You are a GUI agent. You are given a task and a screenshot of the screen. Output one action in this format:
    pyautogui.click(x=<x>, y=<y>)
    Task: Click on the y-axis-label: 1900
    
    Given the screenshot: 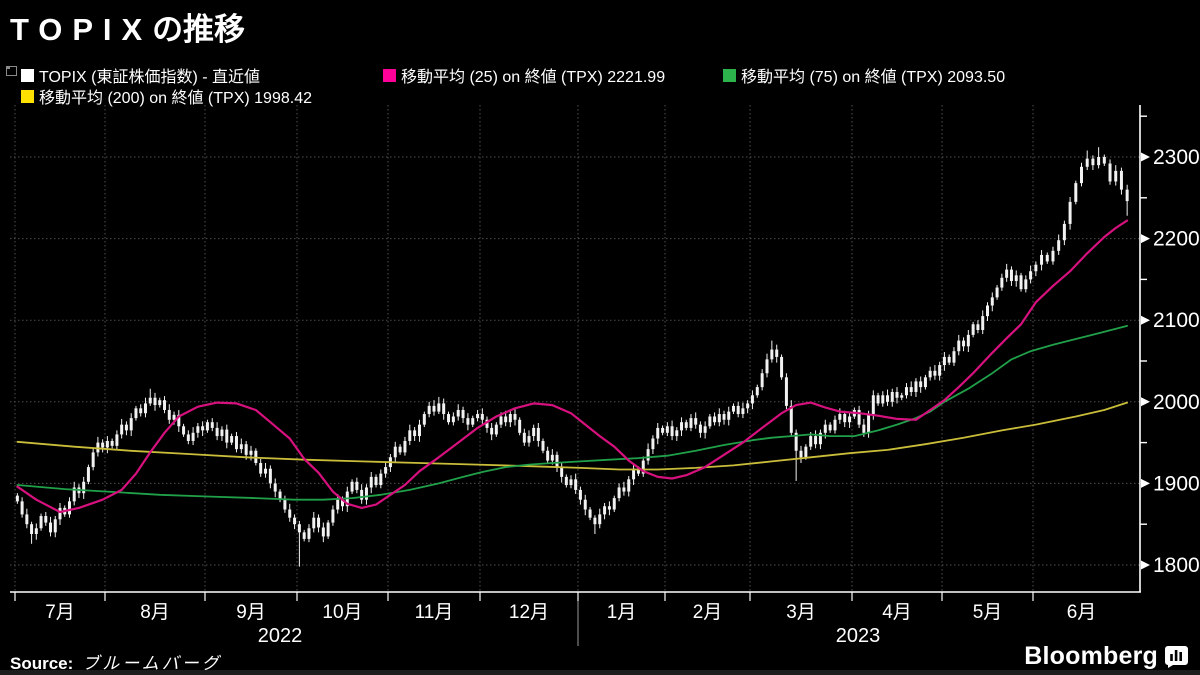 What is the action you would take?
    pyautogui.click(x=1176, y=483)
    